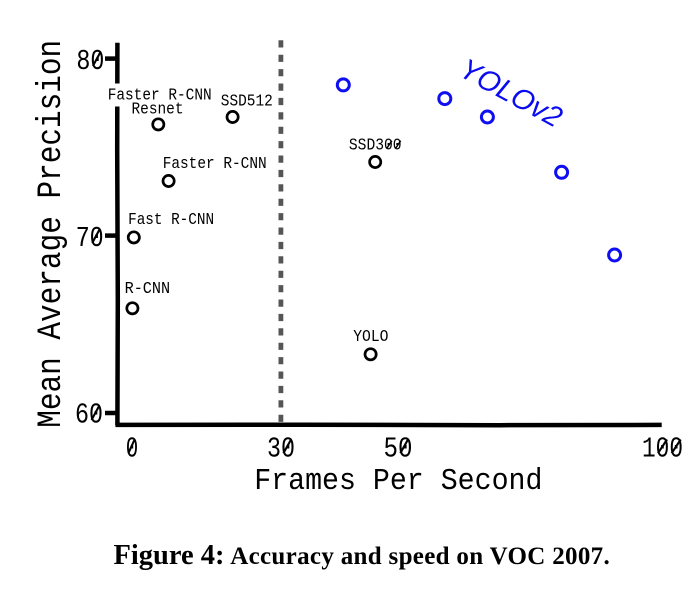  What do you see at coordinates (662, 448) in the screenshot?
I see `svg-text: 100` at bounding box center [662, 448].